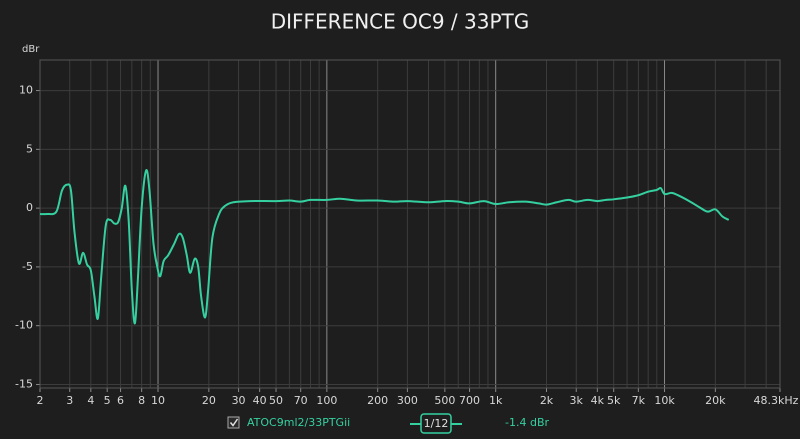 The width and height of the screenshot is (800, 439). What do you see at coordinates (298, 422) in the screenshot?
I see `legend-label: ATOC9ml2/33PTGii` at bounding box center [298, 422].